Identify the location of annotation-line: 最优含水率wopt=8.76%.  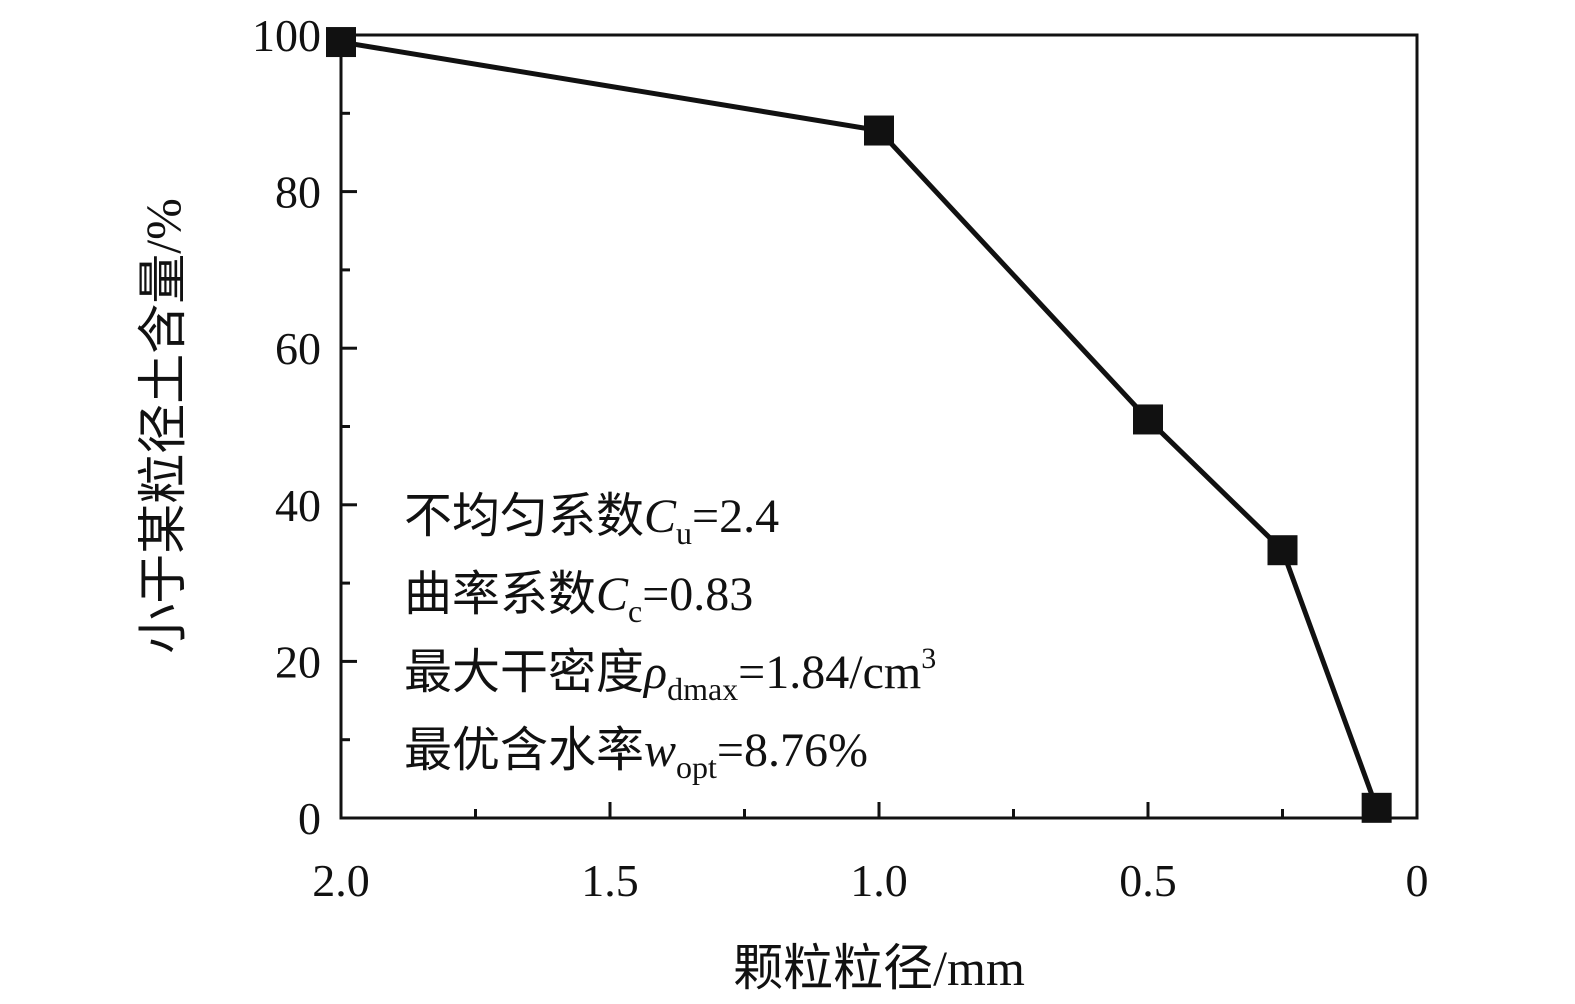
(636, 754).